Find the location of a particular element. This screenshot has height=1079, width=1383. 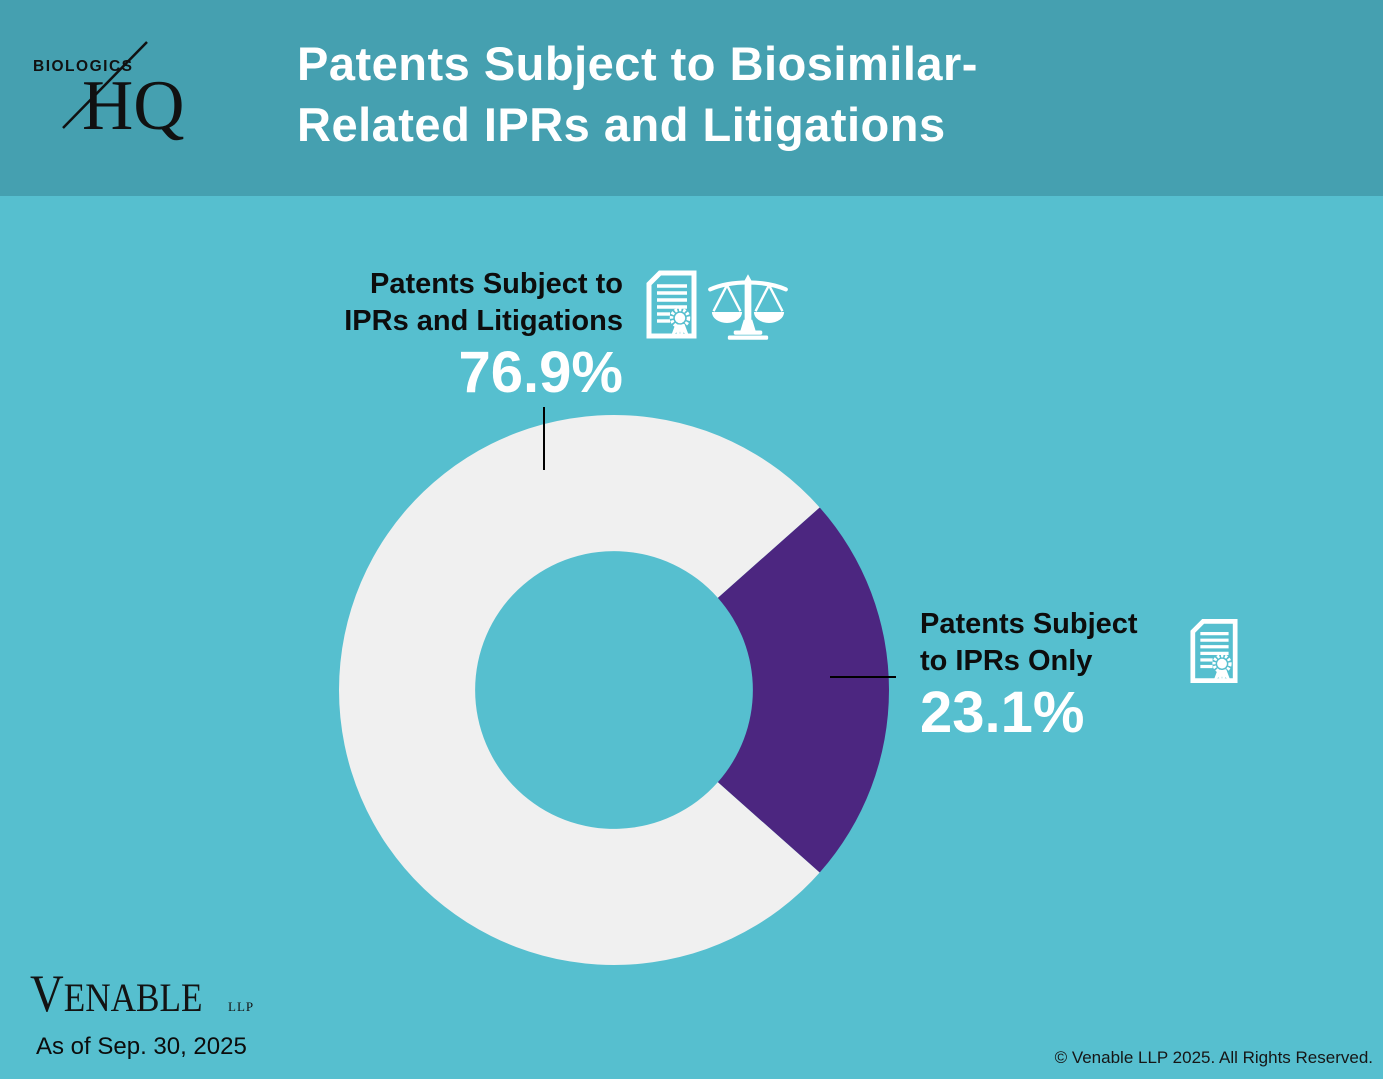

logo-hq-text: HQ is located at coordinates (133, 106).